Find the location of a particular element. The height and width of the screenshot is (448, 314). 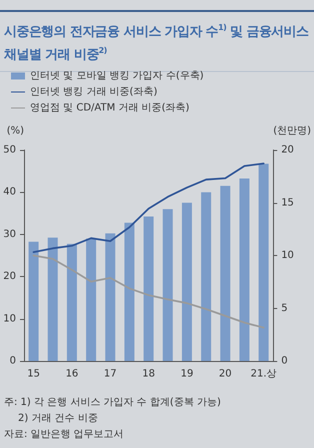

x-tick-label: 20 is located at coordinates (225, 374).